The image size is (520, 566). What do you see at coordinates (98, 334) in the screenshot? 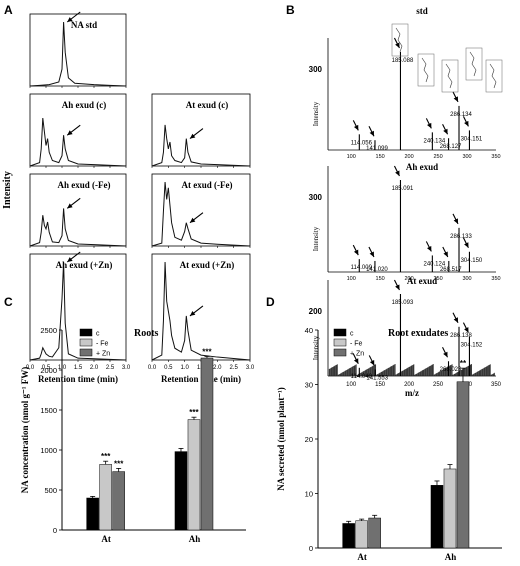
I see `roots-legend-label: c` at bounding box center [98, 334].